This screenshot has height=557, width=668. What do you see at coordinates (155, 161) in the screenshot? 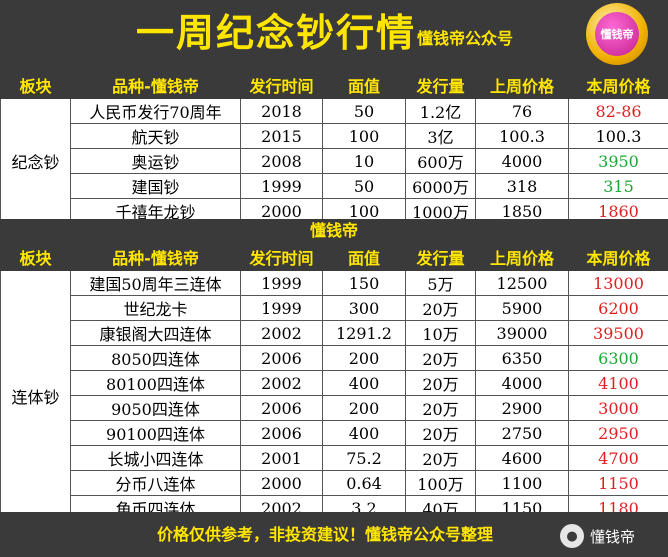
I see `item-name-cell: 奥运钞` at bounding box center [155, 161].